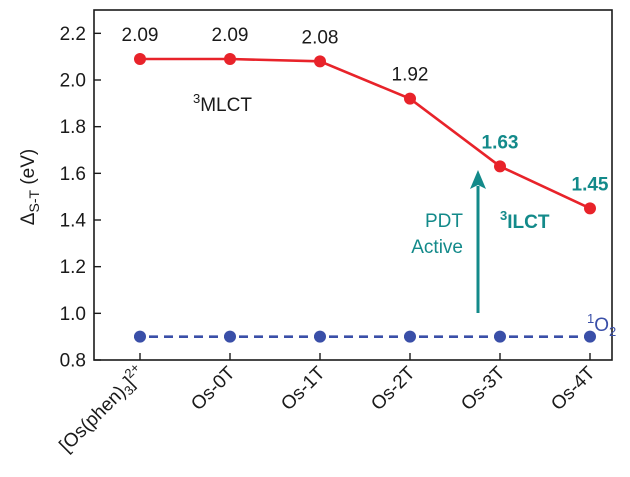 This screenshot has width=630, height=477. What do you see at coordinates (102, 409) in the screenshot?
I see `x-tick-label: [Os(phen)3]2+` at bounding box center [102, 409].